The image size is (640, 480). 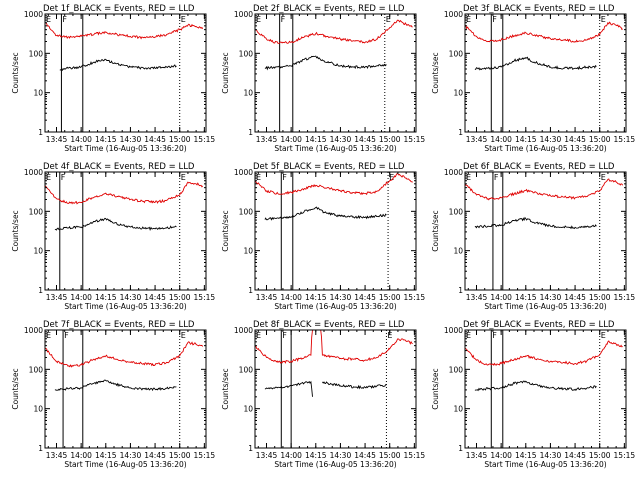 I want to click on panel-title: Det 6f_BLACK = Events, RED = LLD, so click(x=539, y=167).